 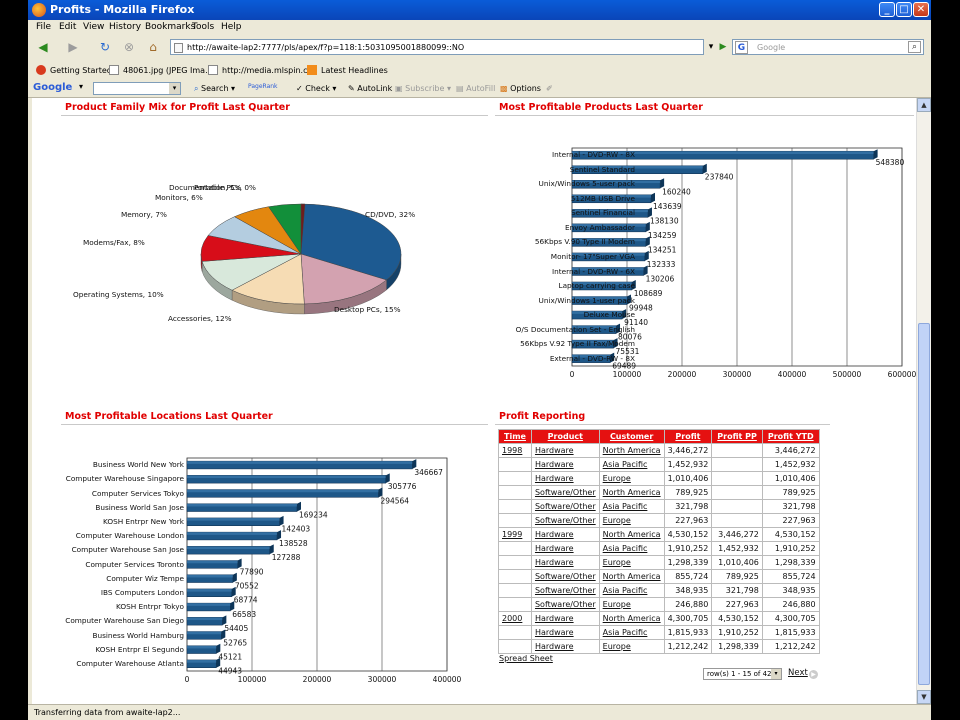 I want to click on category-label-computer-warehouse-london: Computer Warehouse London, so click(x=129, y=536).